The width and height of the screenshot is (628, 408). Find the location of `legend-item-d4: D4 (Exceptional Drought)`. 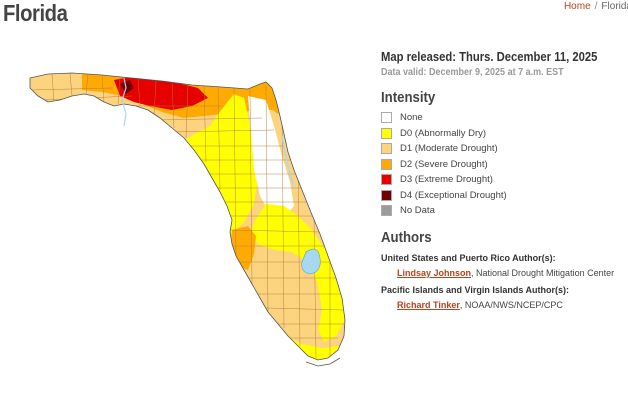

legend-item-d4: D4 (Exceptional Drought) is located at coordinates (503, 196).